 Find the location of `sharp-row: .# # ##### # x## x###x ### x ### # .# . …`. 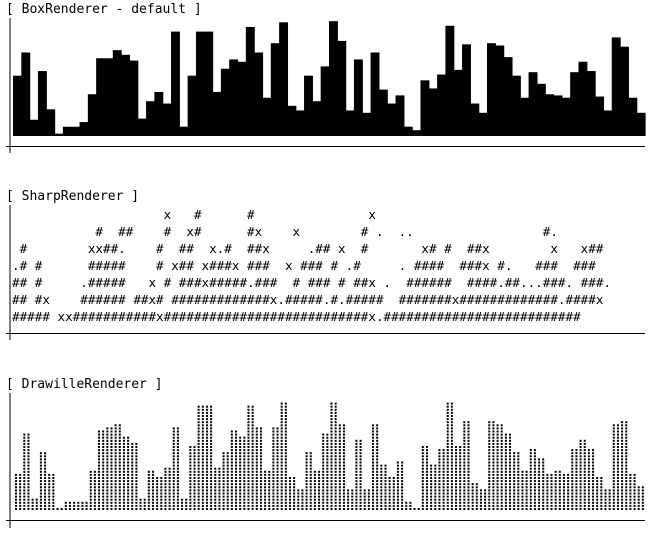

sharp-row: .# # ##### # x## x###x ### x ### # .# . … is located at coordinates (304, 265).